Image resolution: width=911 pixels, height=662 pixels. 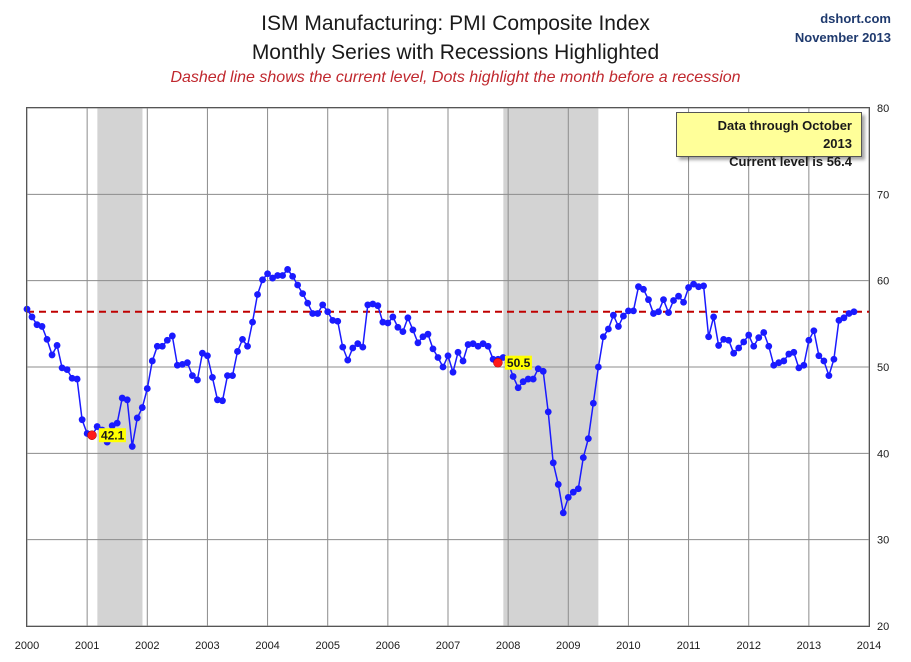 I want to click on note-line-1: Data through October 2013, so click(x=784, y=134).